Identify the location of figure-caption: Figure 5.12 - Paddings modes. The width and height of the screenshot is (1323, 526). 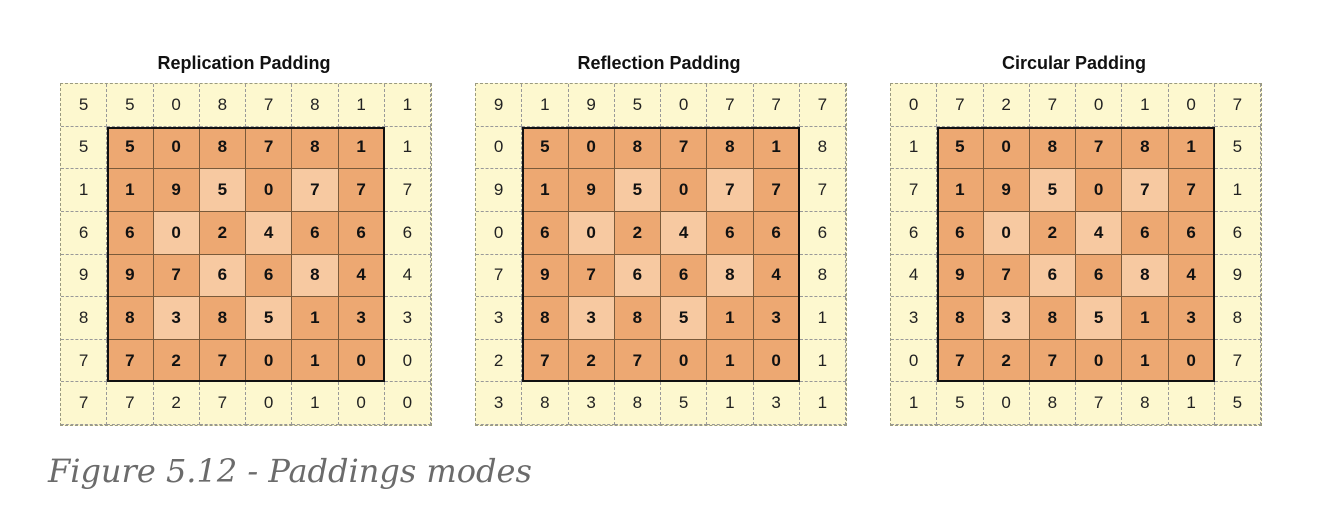
(290, 471).